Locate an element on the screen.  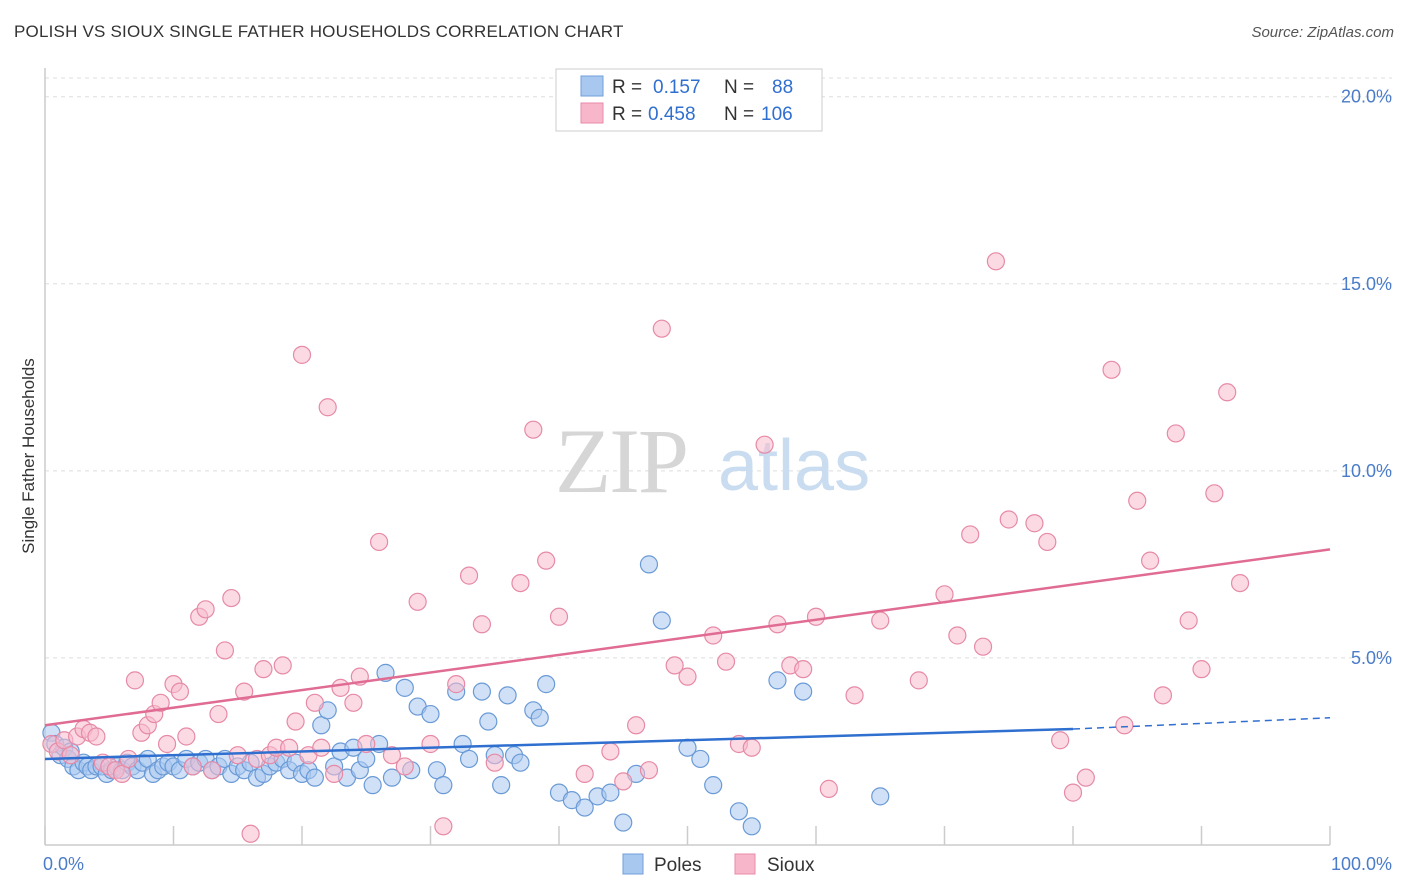
x-tick-labels: 0.0% 100.0% is located at coordinates (717, 864).